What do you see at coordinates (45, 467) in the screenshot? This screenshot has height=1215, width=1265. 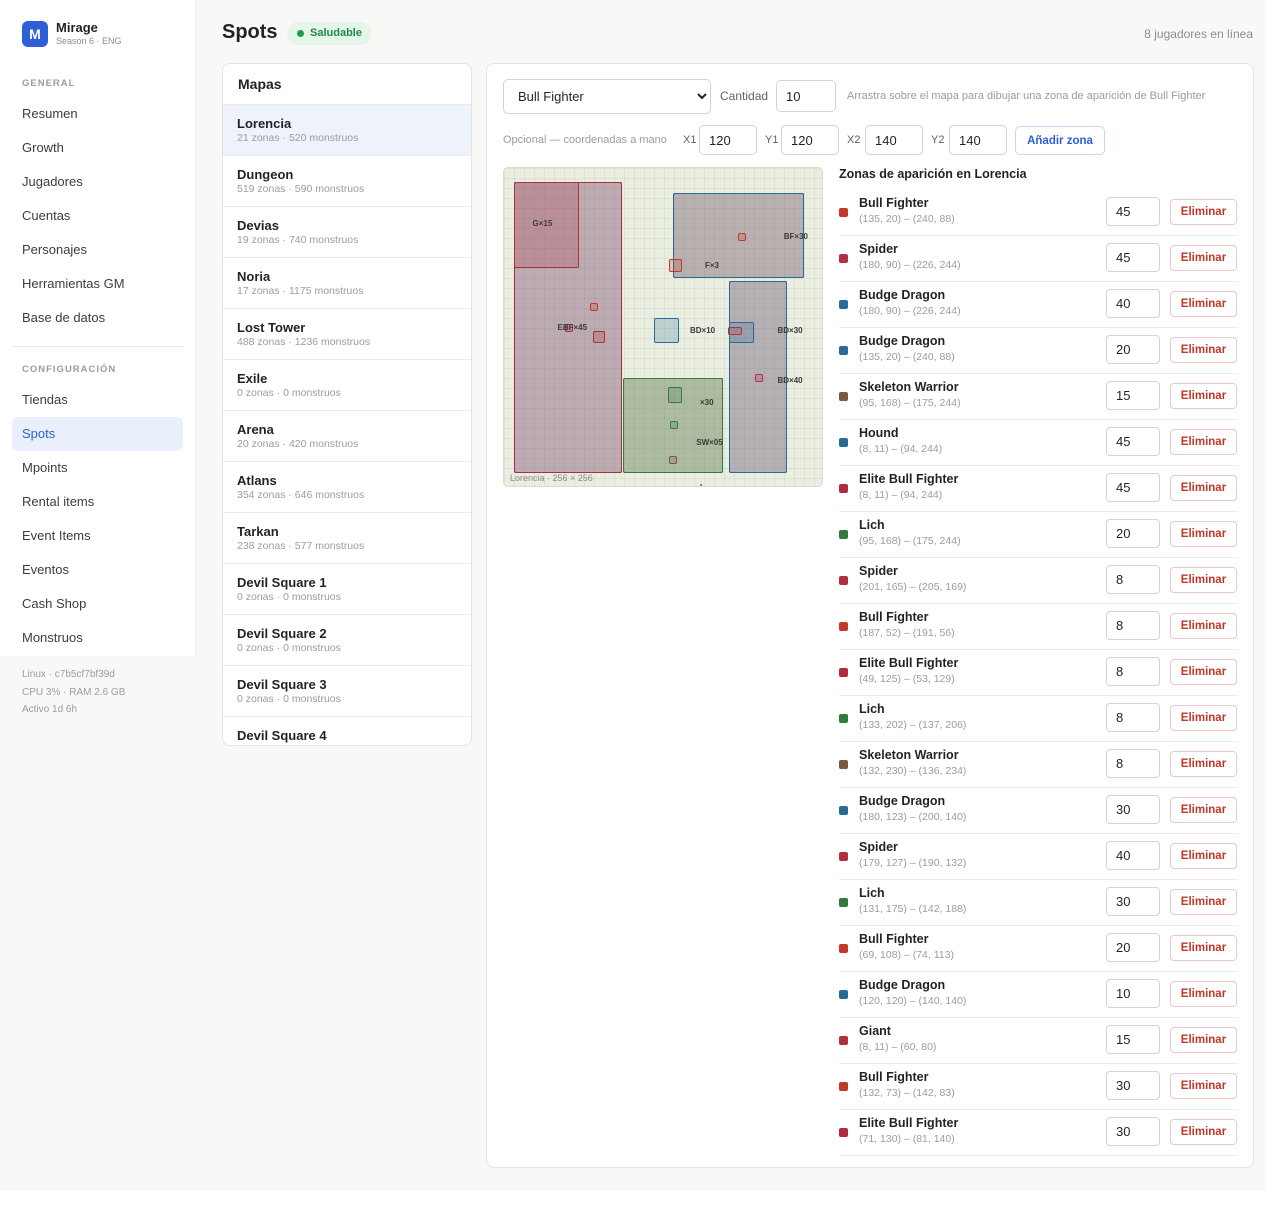 I see `sidebar-item-mpoints: Mpoints` at bounding box center [45, 467].